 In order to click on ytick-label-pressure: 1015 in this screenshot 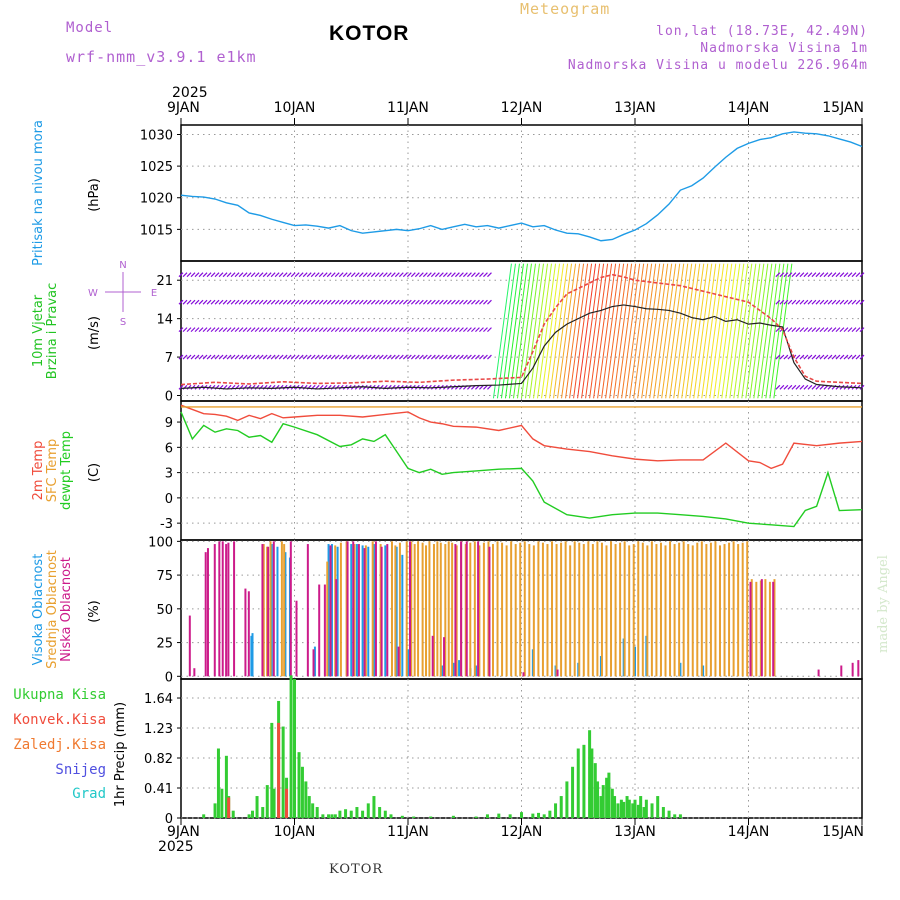, I will do `click(156, 230)`.